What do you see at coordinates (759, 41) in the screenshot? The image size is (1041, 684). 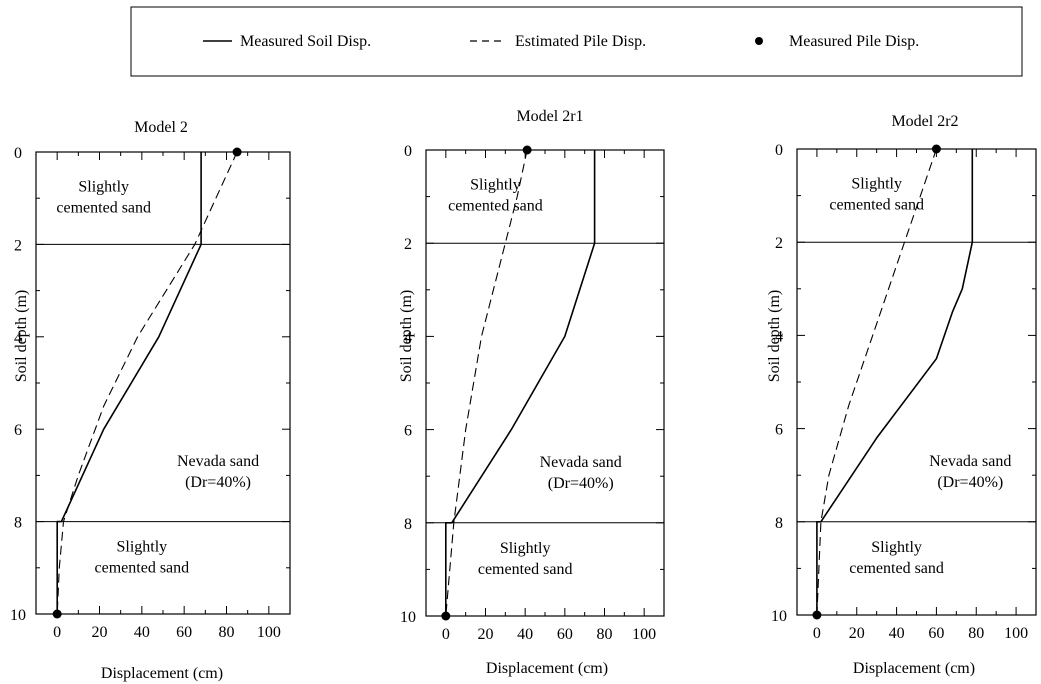 I see `legend-marker-swatch` at bounding box center [759, 41].